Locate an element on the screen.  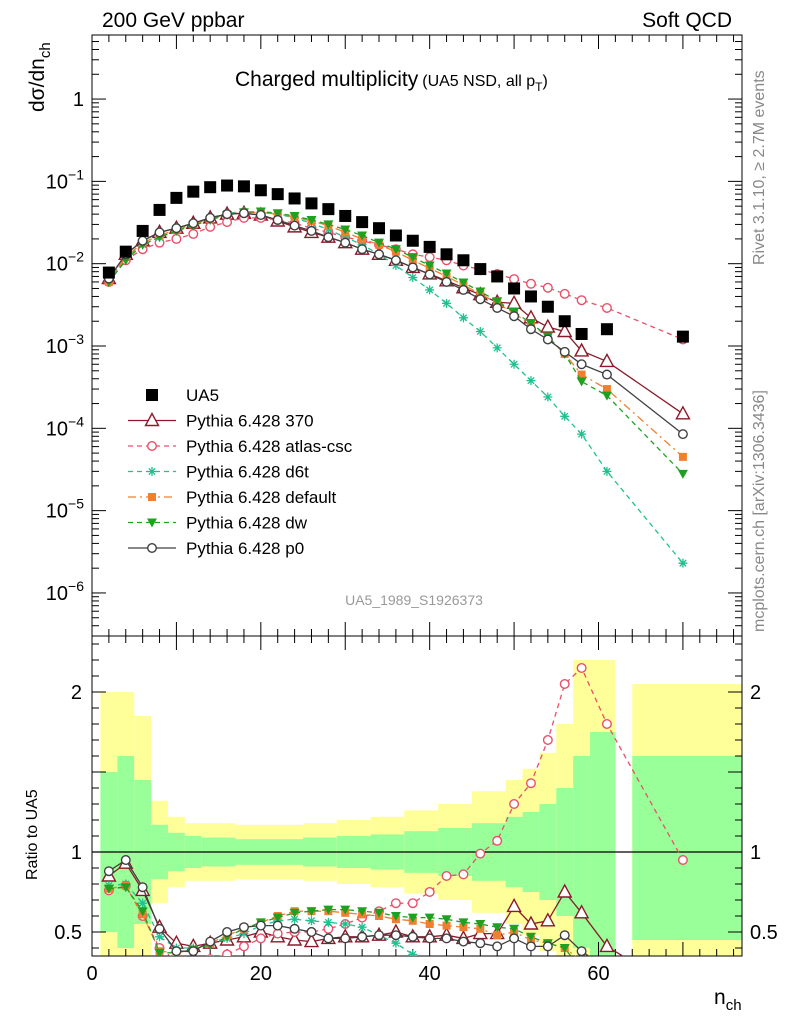
y-tick-label-top-3: 10⁻³ is located at coordinates (65, 344).